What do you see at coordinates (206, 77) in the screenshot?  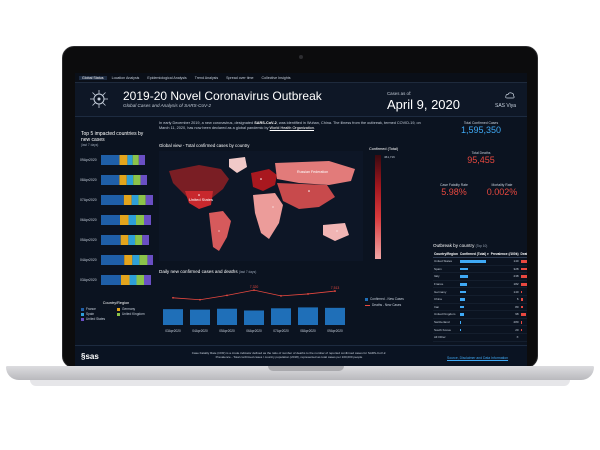 I see `tab-trend-analysis: Trend Analysis` at bounding box center [206, 77].